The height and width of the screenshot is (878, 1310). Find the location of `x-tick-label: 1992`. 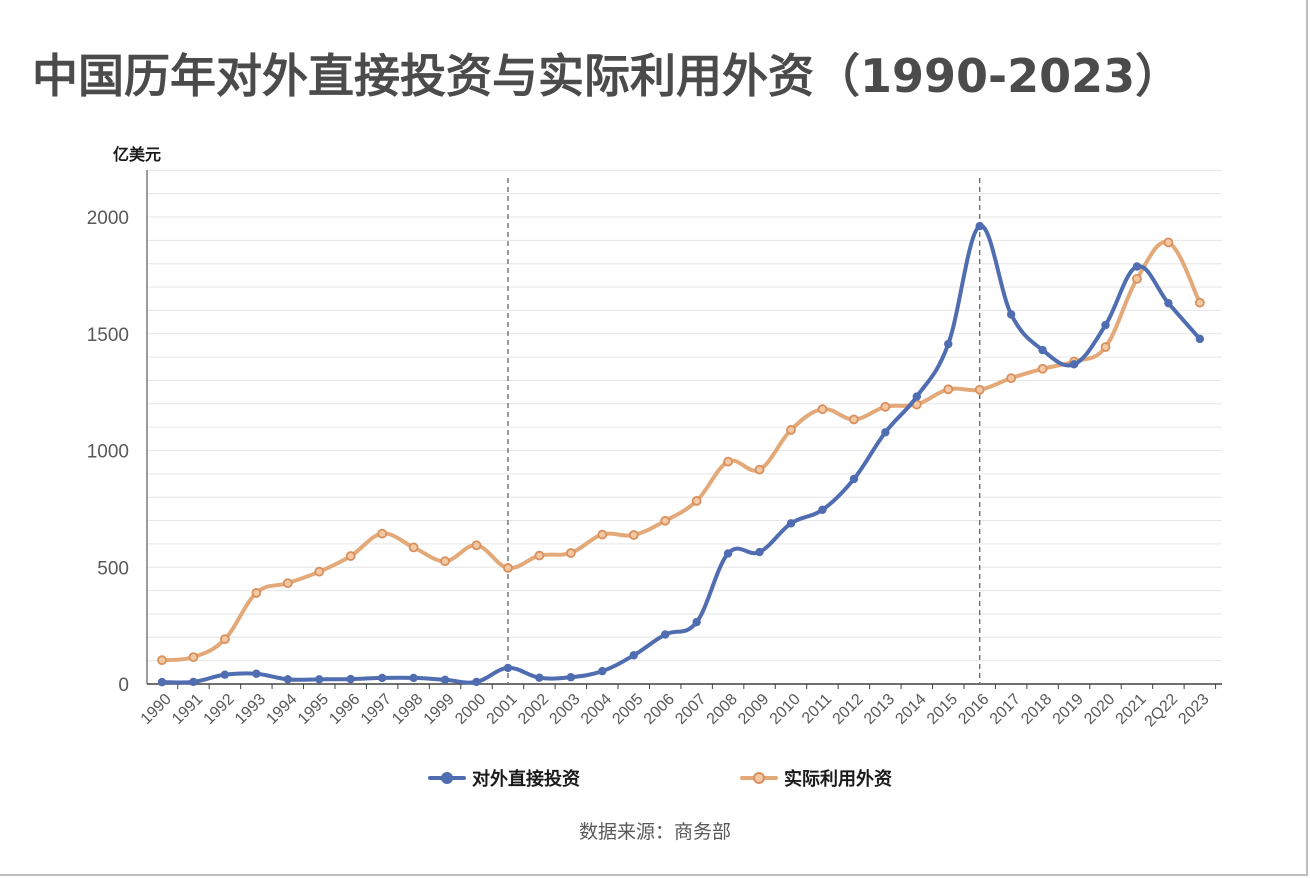

x-tick-label: 1992 is located at coordinates (219, 709).